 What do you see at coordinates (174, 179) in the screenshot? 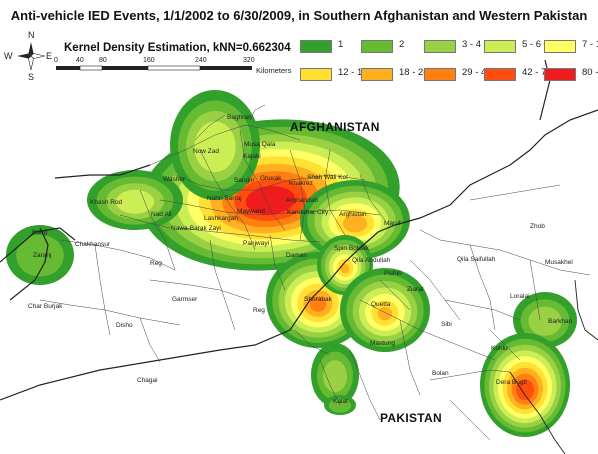
I see `place-label: Washer` at bounding box center [174, 179].